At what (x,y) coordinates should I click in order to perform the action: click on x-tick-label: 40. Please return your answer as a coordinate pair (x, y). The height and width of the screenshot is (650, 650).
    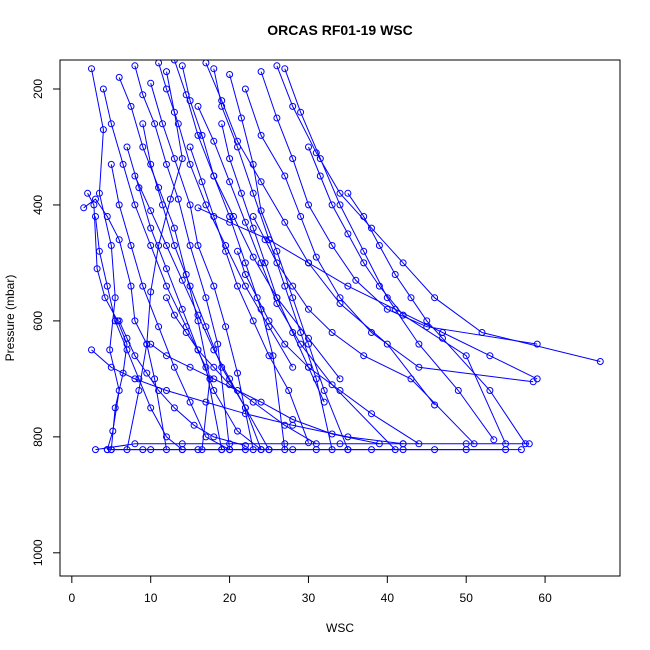
    Looking at the image, I should click on (388, 598).